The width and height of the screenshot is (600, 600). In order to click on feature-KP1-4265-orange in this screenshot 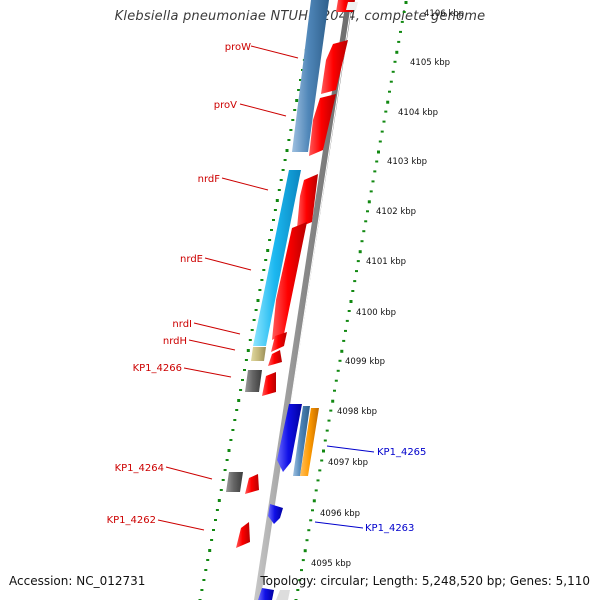, I will do `click(309, 442)`.